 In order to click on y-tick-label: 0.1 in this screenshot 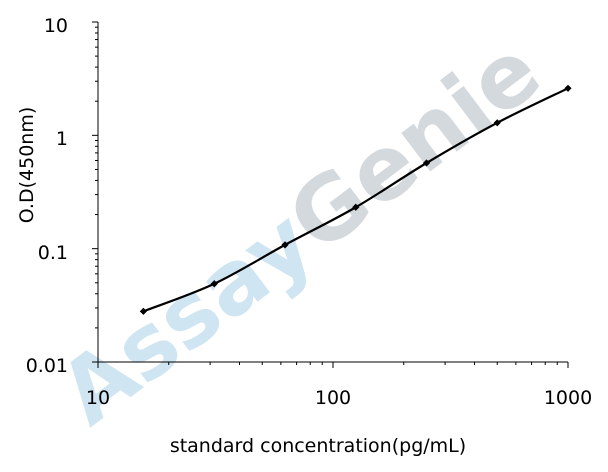, I will do `click(53, 253)`.